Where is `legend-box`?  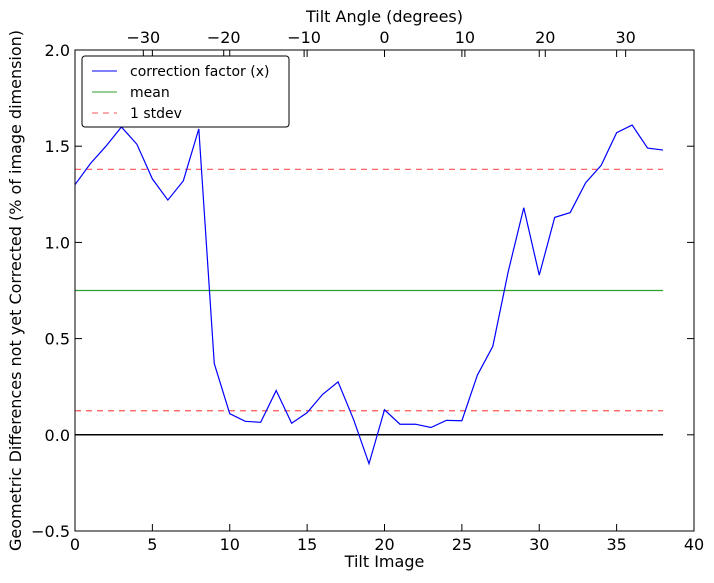
legend-box is located at coordinates (185, 91).